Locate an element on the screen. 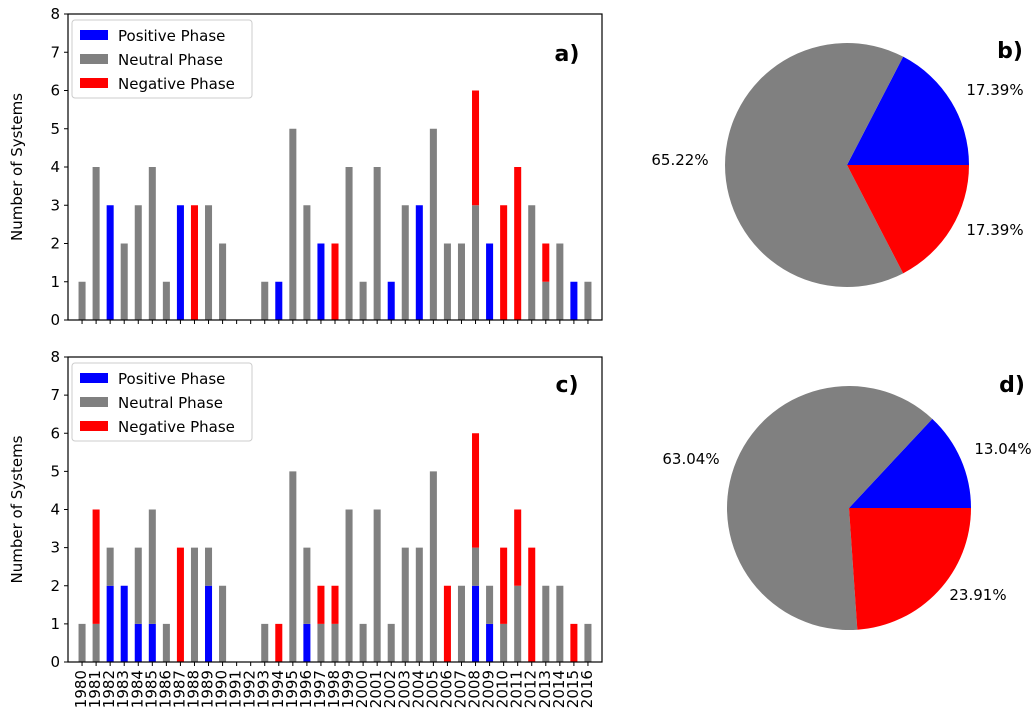 The image size is (1035, 711). xtick-label: 2010 is located at coordinates (503, 689).